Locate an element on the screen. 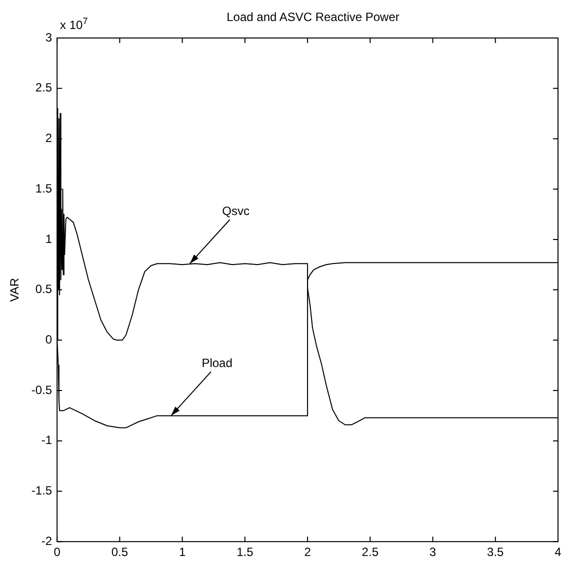 Image resolution: width=566 pixels, height=564 pixels. x-tick-label: 2.5 is located at coordinates (370, 552).